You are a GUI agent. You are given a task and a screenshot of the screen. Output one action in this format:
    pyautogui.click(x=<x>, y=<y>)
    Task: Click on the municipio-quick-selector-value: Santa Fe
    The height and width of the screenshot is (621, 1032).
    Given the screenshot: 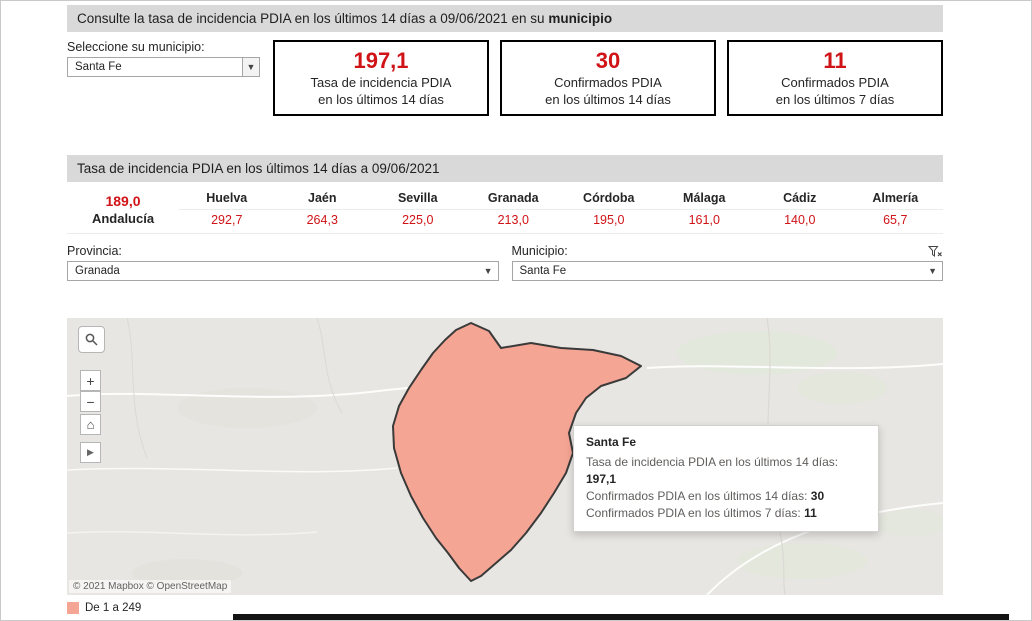 What is the action you would take?
    pyautogui.click(x=98, y=67)
    